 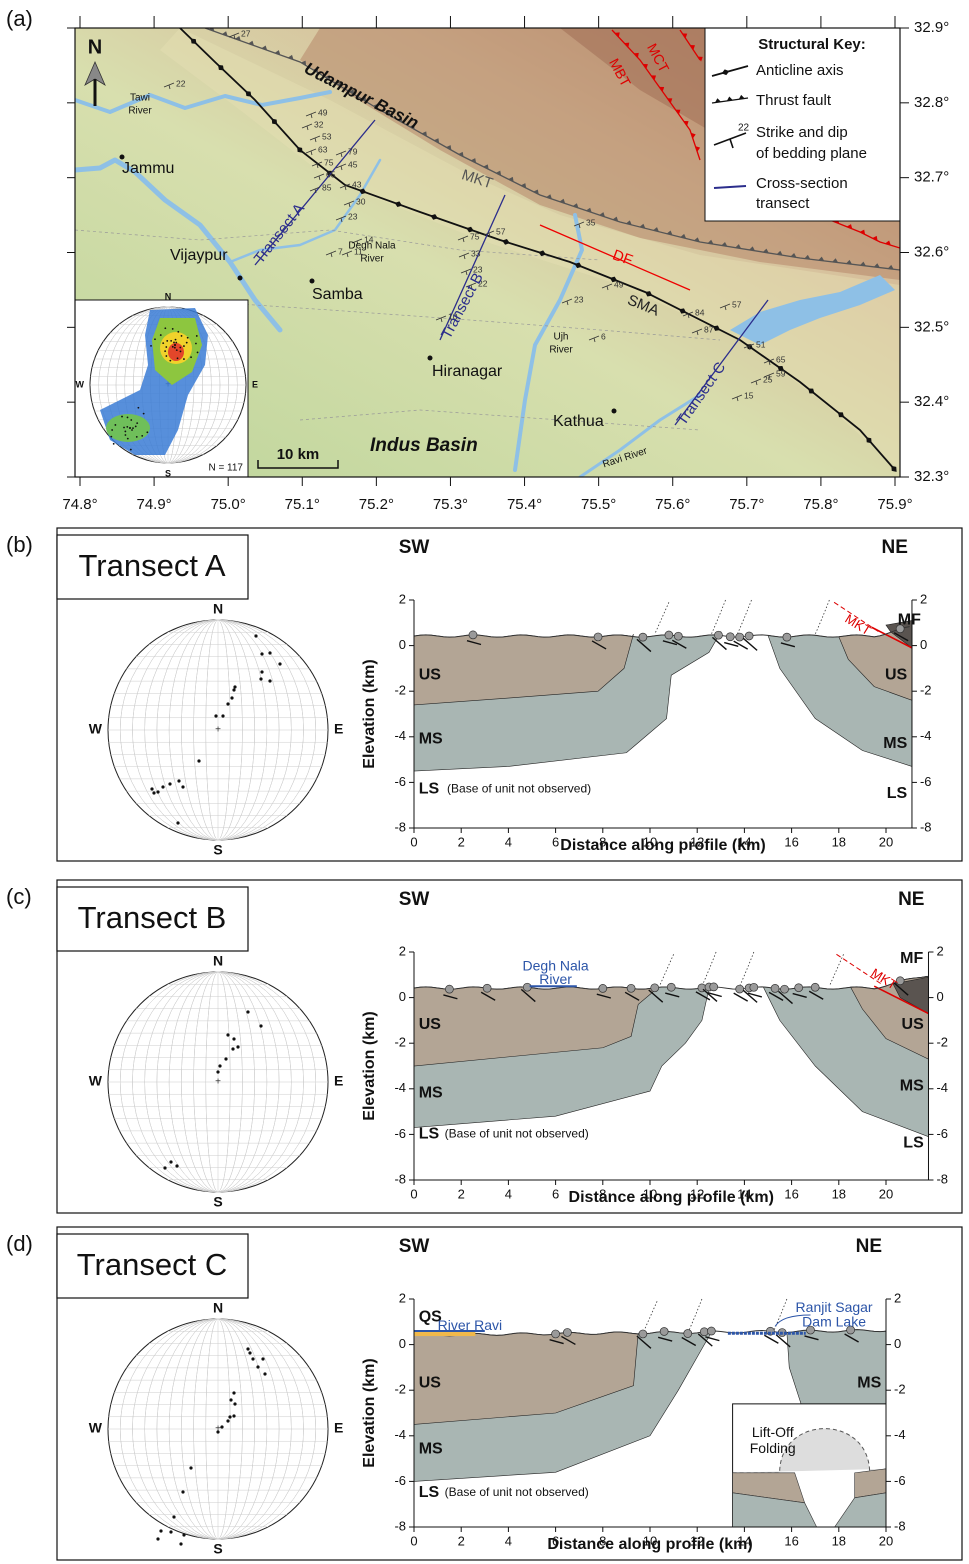 I want to click on surface, so click(x=661, y=632).